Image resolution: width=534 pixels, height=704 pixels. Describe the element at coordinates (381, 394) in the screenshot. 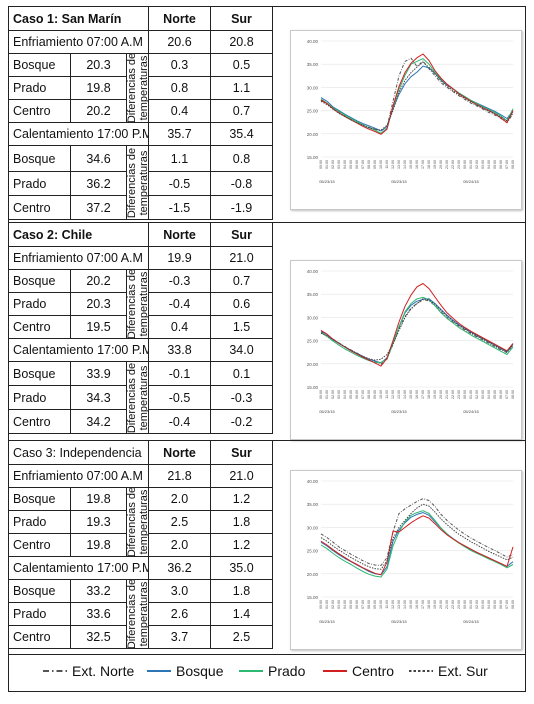

I see `x-tick-label: 10:00` at that location.